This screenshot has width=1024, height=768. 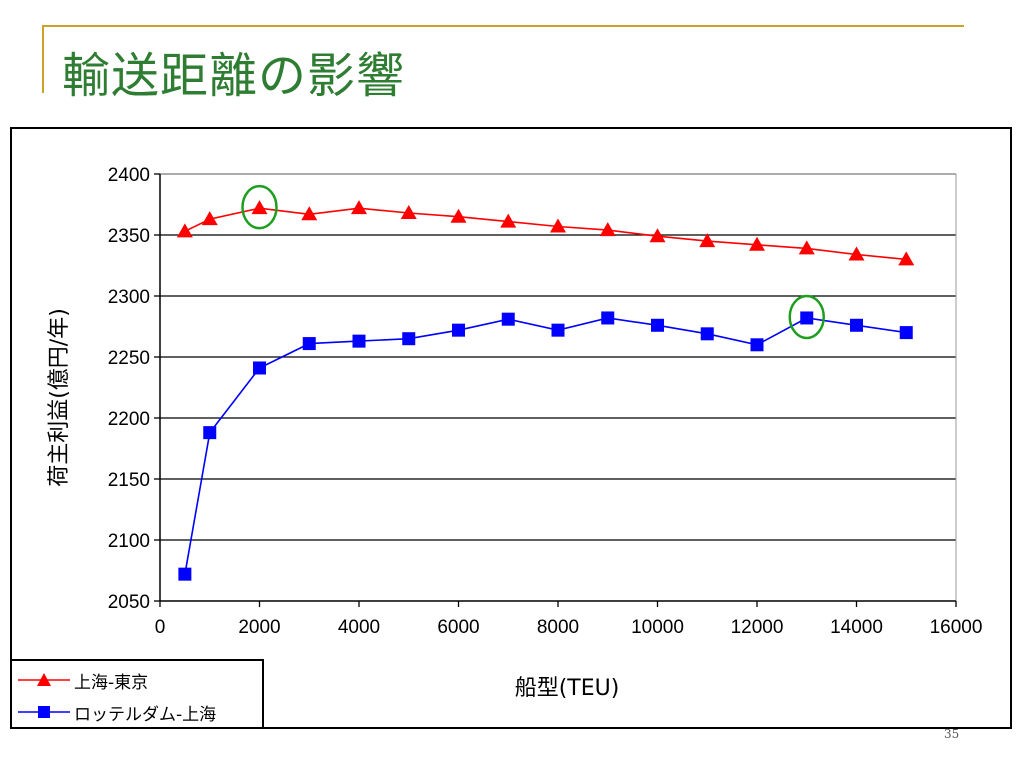 I want to click on x-tick-label: 6000, so click(x=458, y=627).